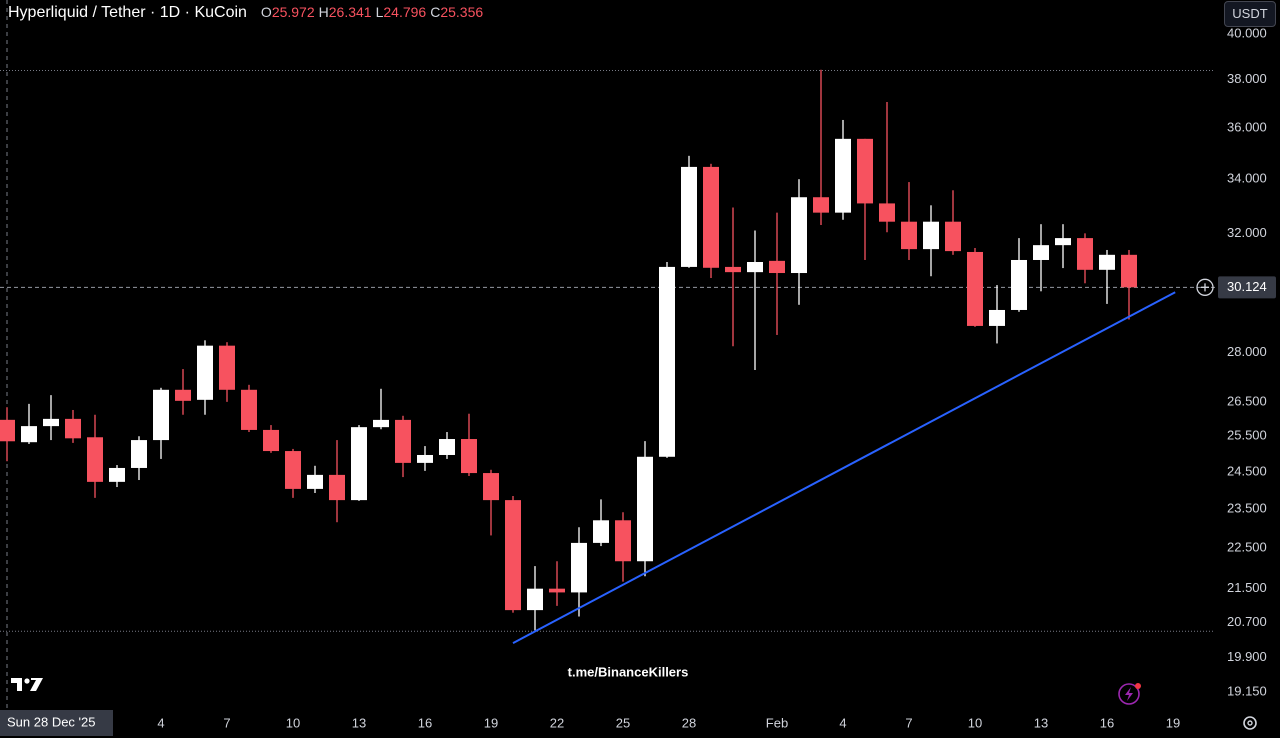 The width and height of the screenshot is (1280, 738). What do you see at coordinates (1250, 14) in the screenshot?
I see `currency-button: USDT` at bounding box center [1250, 14].